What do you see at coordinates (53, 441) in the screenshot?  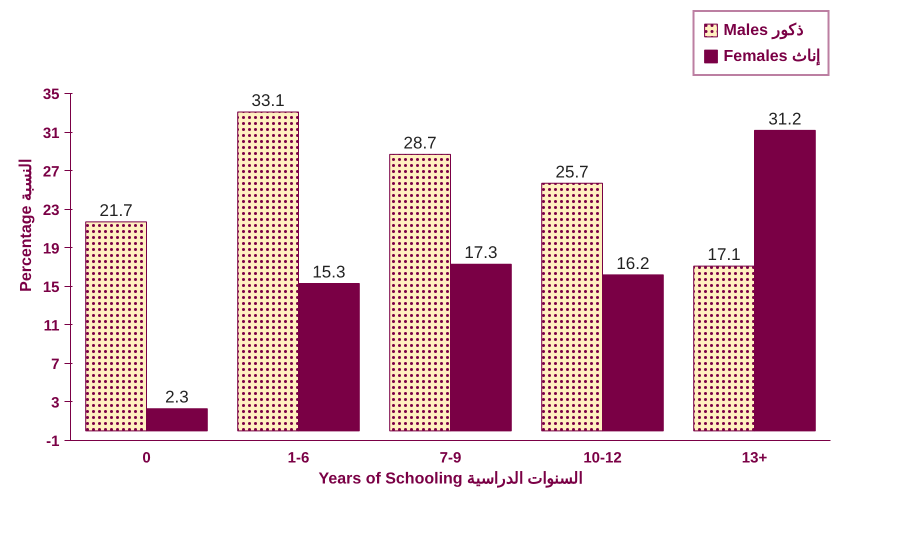 I see `y-tick-label: -1` at bounding box center [53, 441].